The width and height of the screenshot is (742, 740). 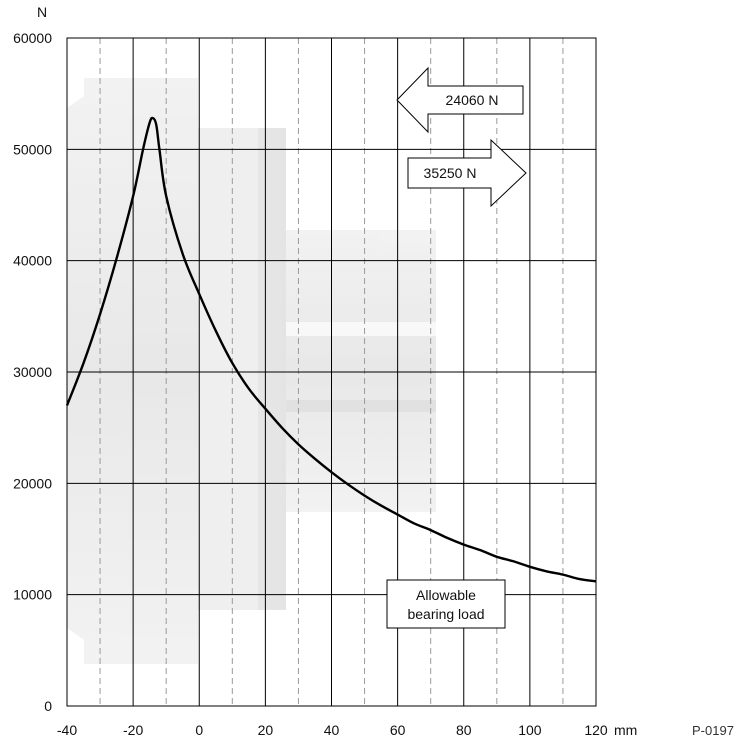 What do you see at coordinates (32, 149) in the screenshot?
I see `y-tick-label: 50000` at bounding box center [32, 149].